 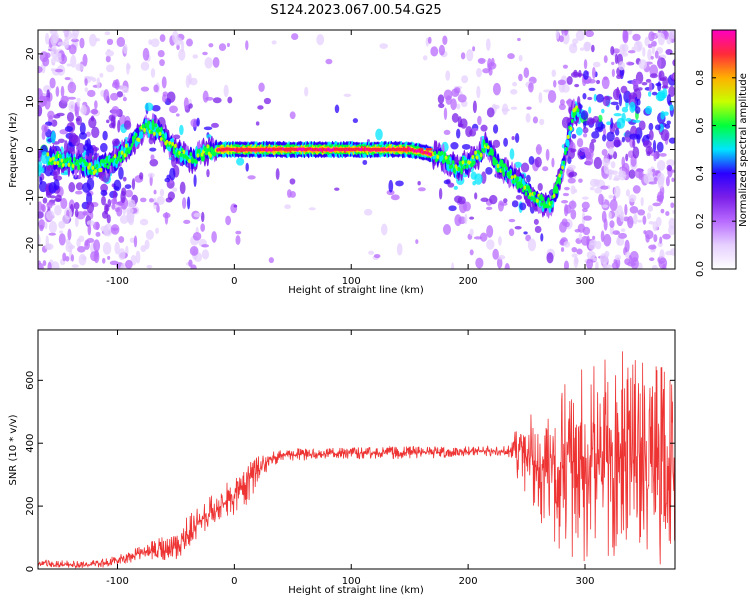 What do you see at coordinates (584, 581) in the screenshot?
I see `snr-x-tick-label: 300` at bounding box center [584, 581].